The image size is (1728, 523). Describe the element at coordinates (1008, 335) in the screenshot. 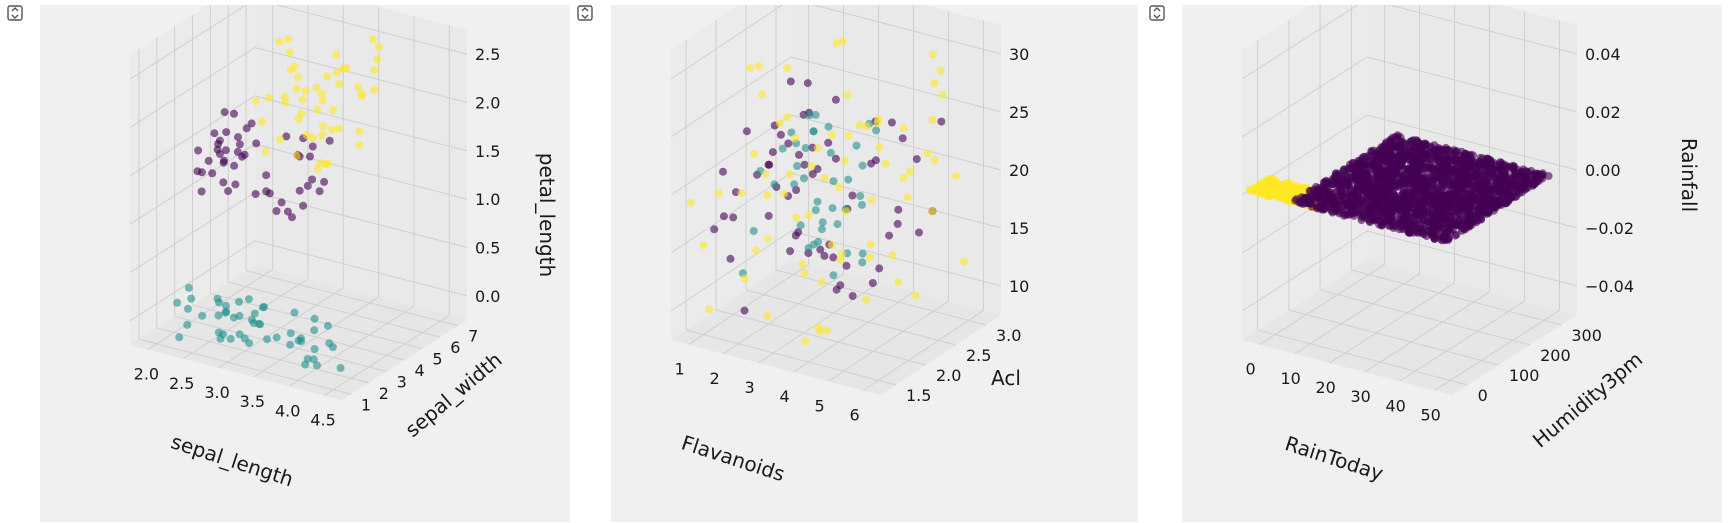

I see `y-tick-label: 3.0` at that location.